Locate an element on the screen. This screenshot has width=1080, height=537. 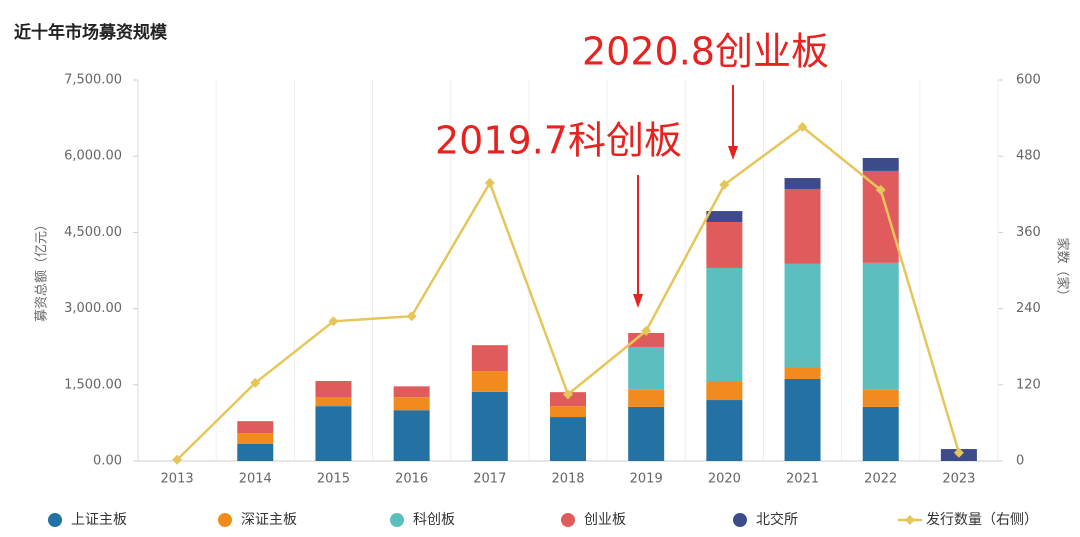
y-axis-label: 募资总额（亿元） is located at coordinates (42, 270).